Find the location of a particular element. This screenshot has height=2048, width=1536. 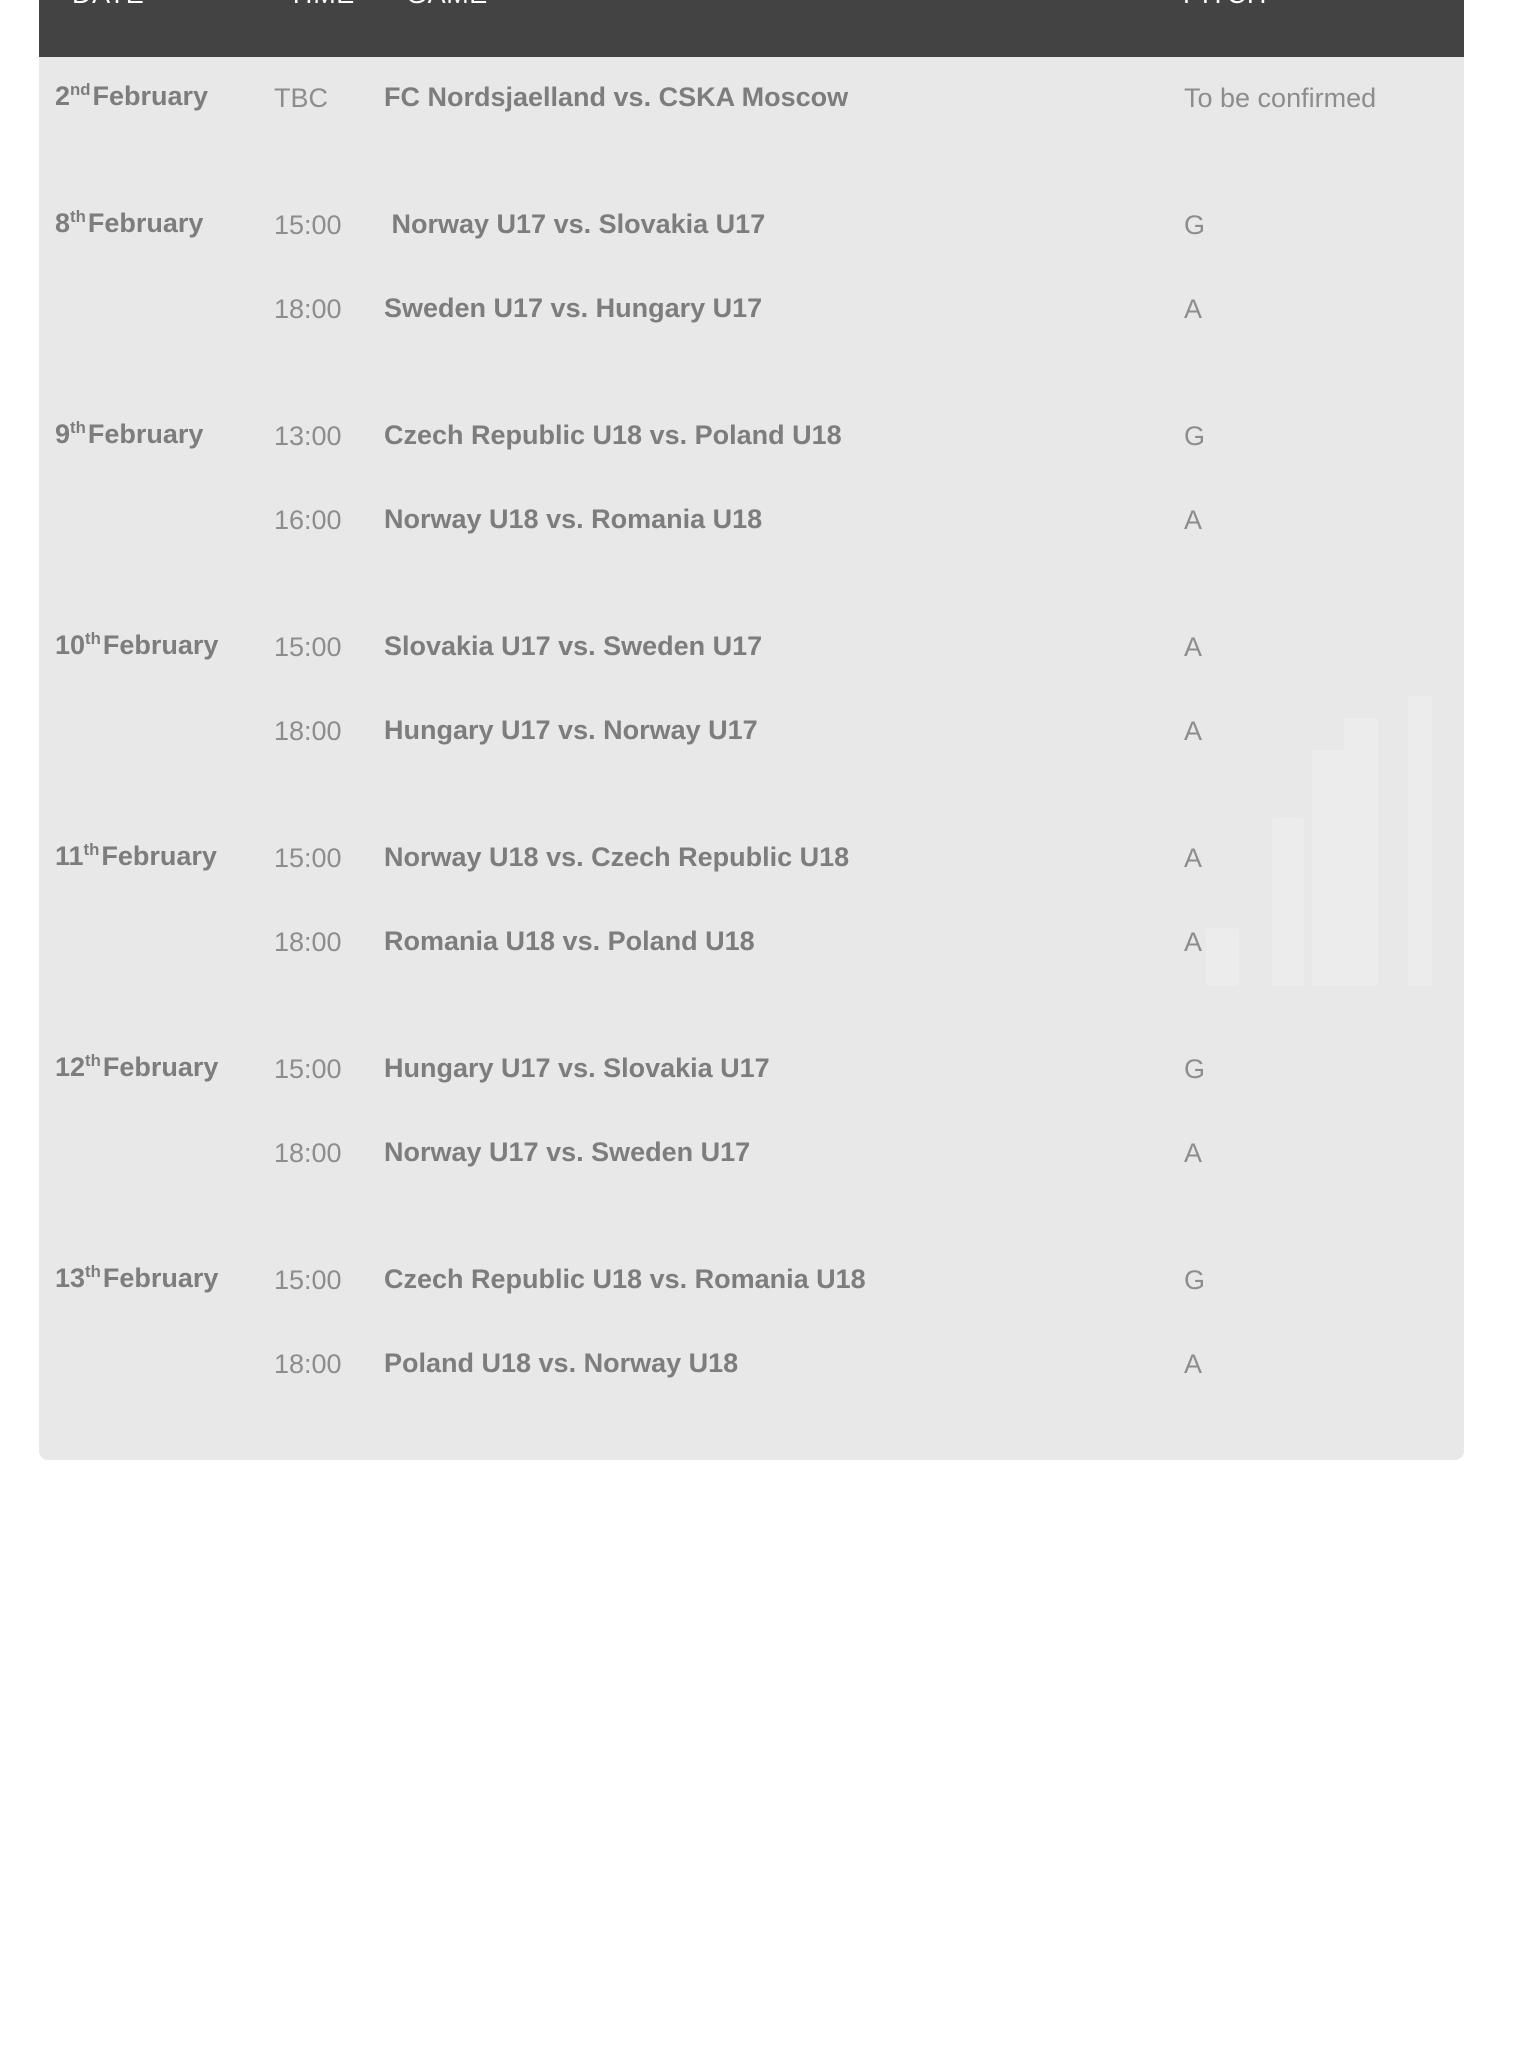

date-number: 10 is located at coordinates (70, 645).